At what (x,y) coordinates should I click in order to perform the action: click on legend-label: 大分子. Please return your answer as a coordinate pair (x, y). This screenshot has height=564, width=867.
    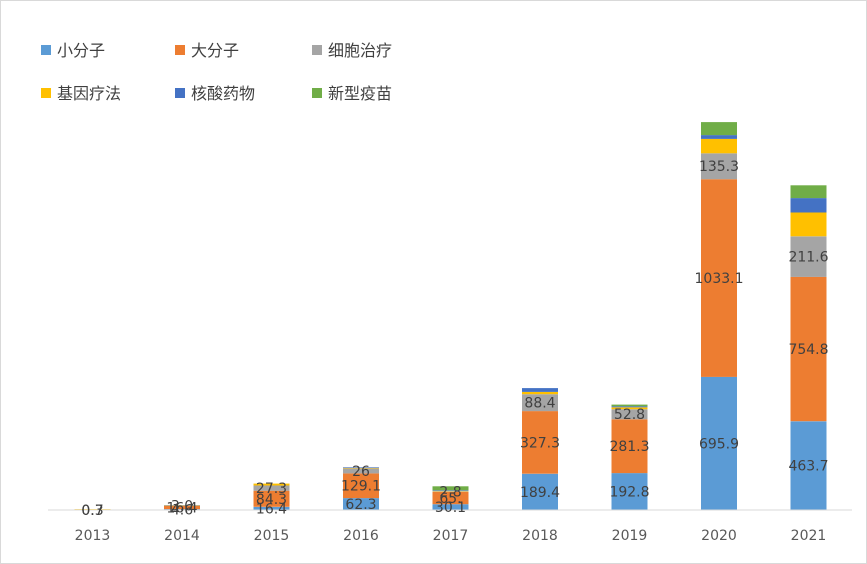
    Looking at the image, I should click on (215, 50).